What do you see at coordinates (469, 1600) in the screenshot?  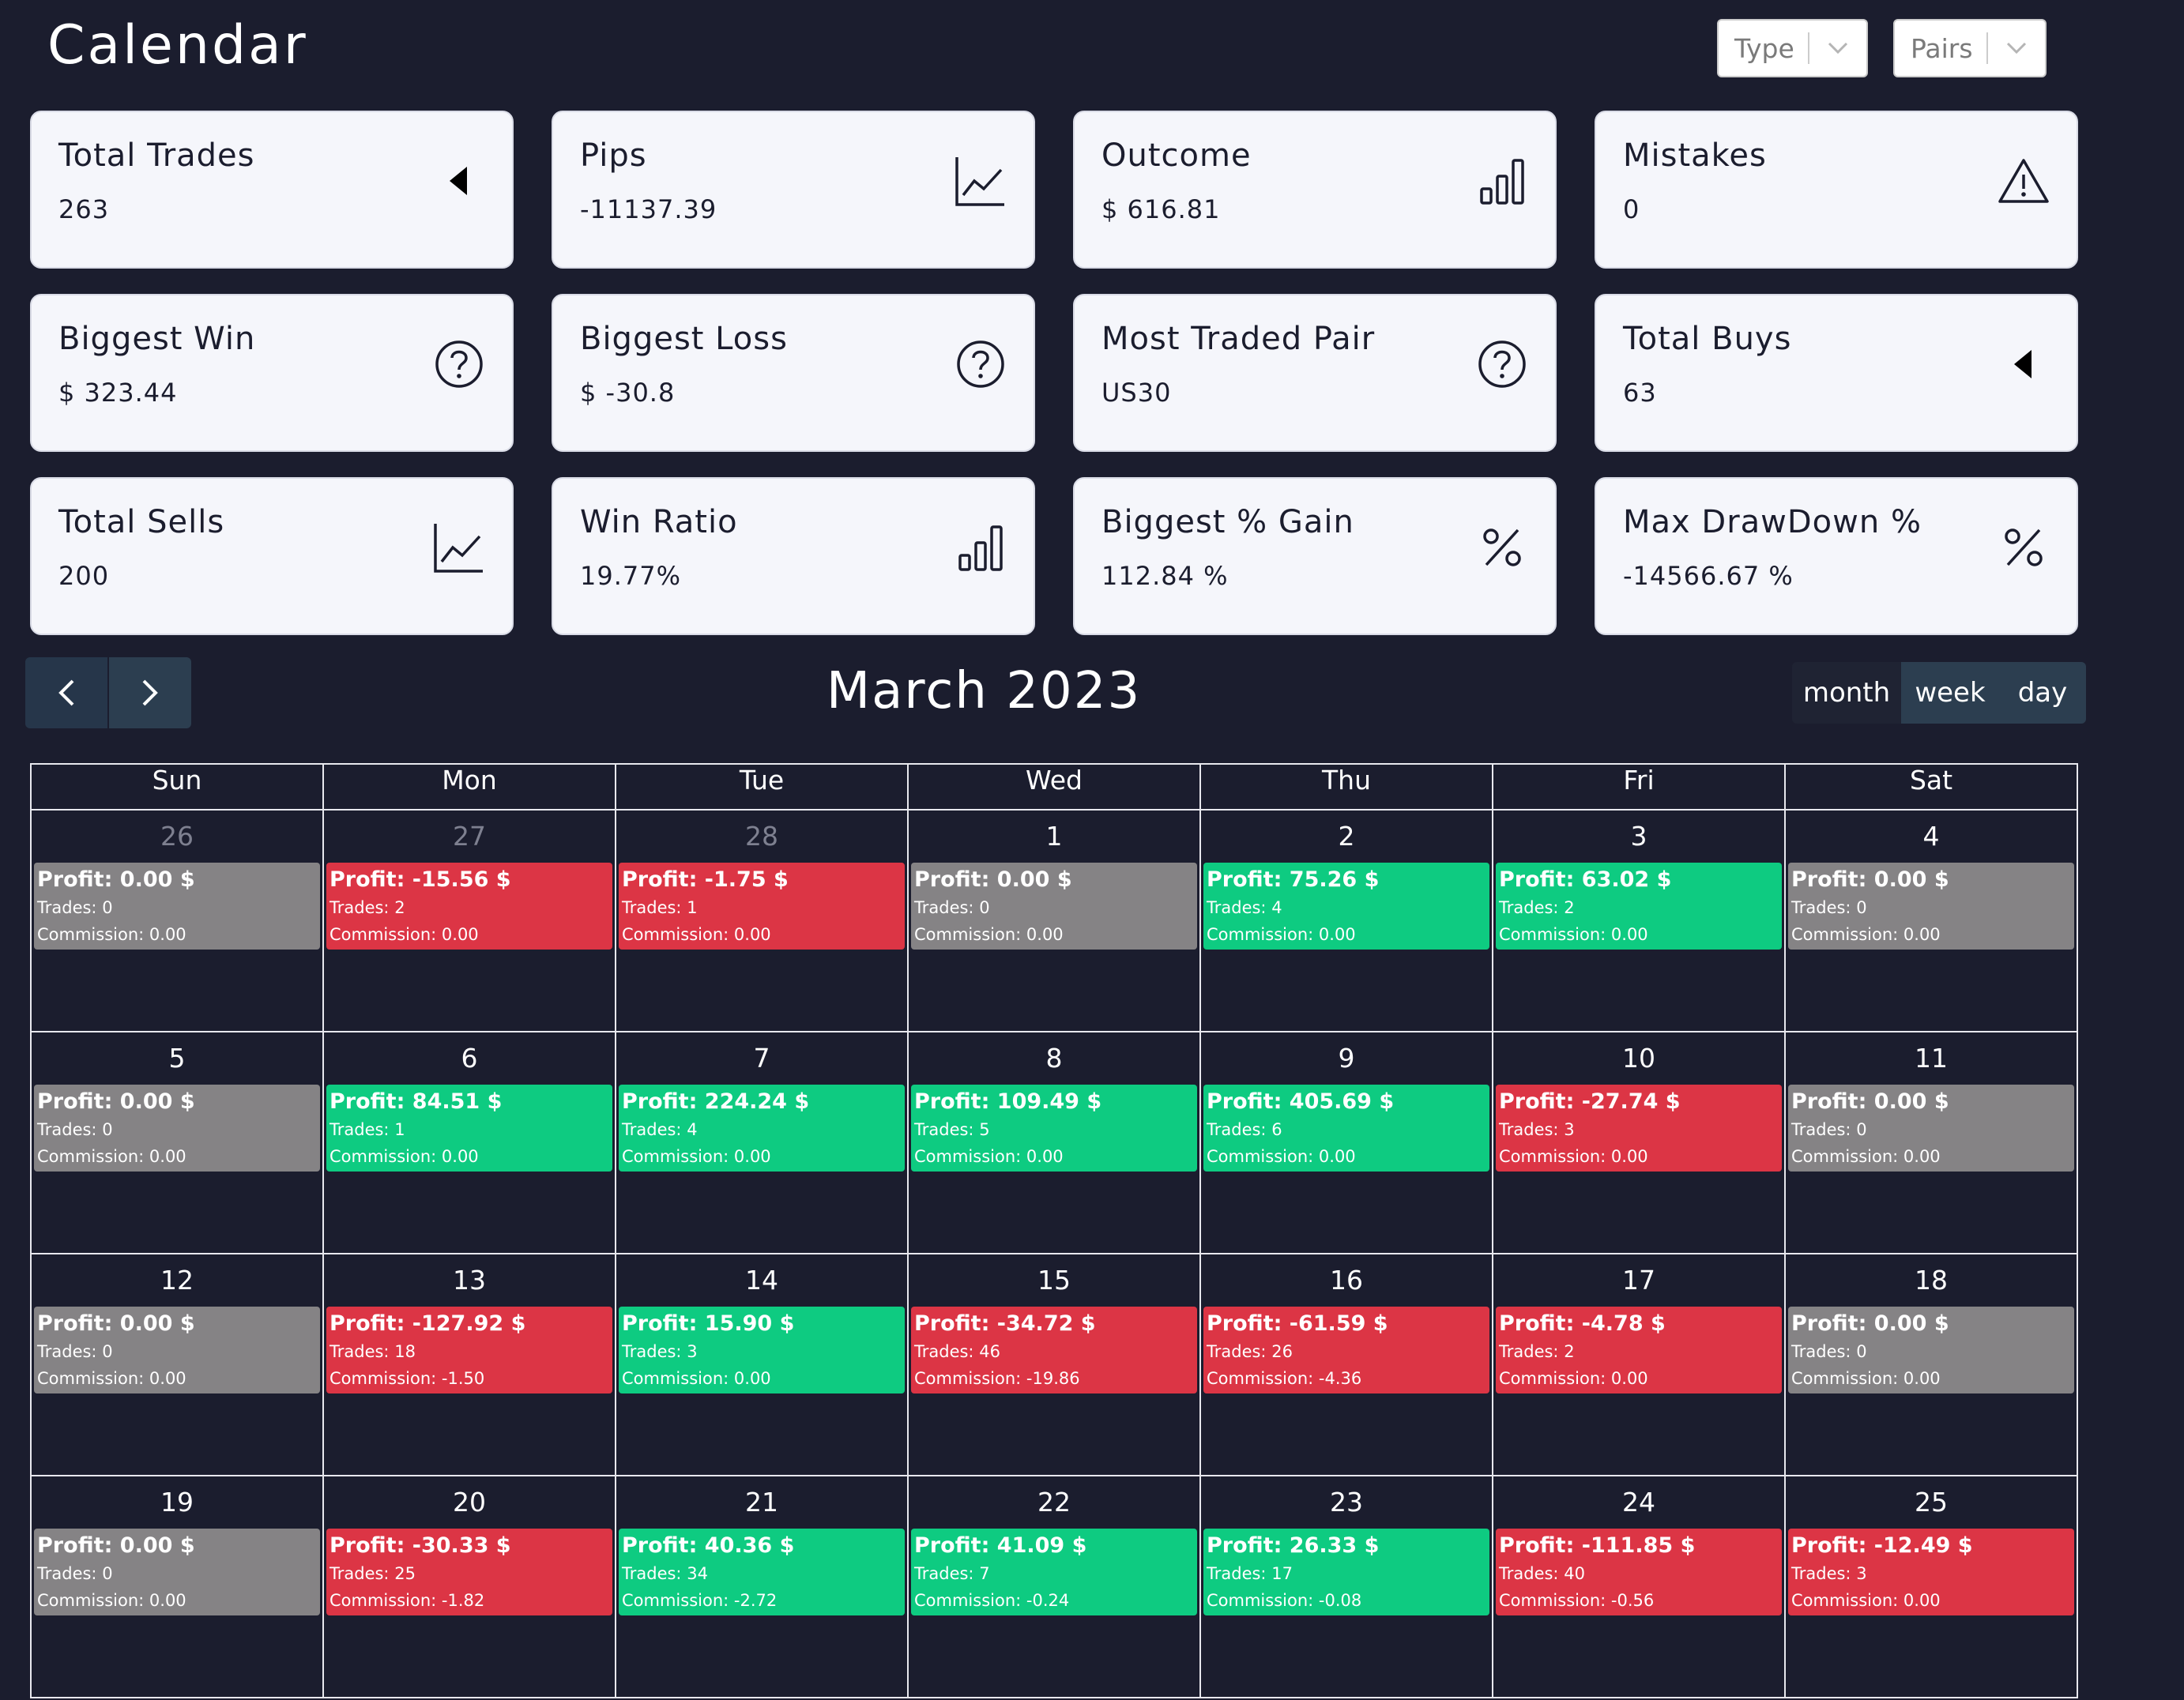 I see `event-commission: Commission: -1.82` at bounding box center [469, 1600].